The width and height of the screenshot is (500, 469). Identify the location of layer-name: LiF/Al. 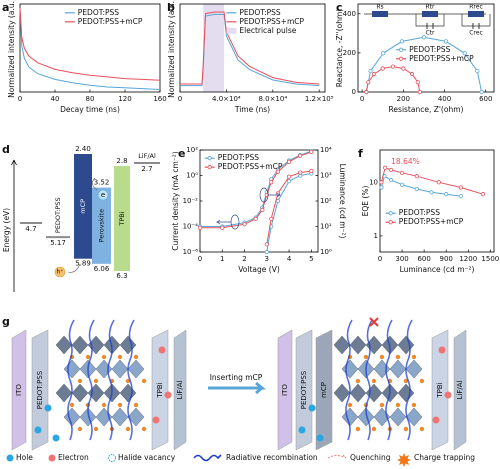
(147, 156).